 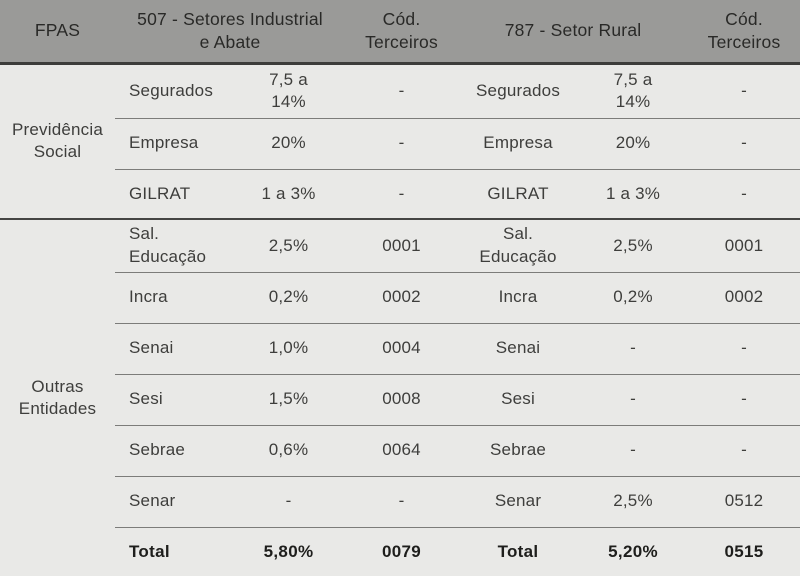 What do you see at coordinates (173, 551) in the screenshot?
I see `total-label-left: Total` at bounding box center [173, 551].